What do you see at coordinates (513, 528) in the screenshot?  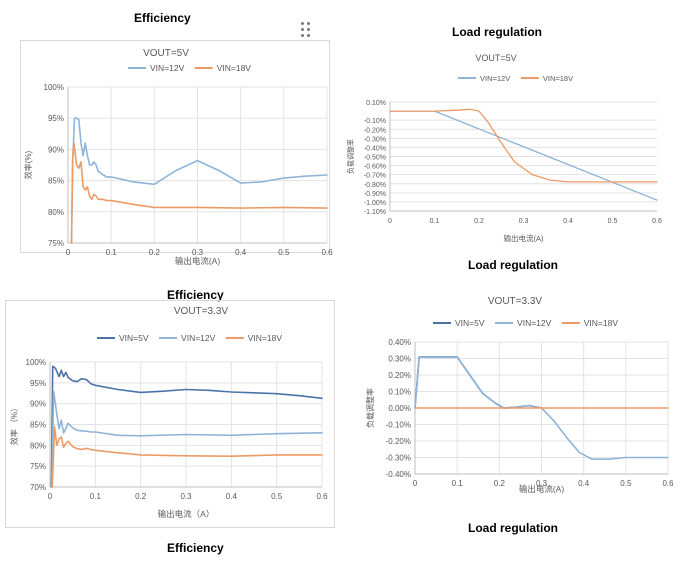 I see `heading-load-regulation-bottom: Load regulation` at bounding box center [513, 528].